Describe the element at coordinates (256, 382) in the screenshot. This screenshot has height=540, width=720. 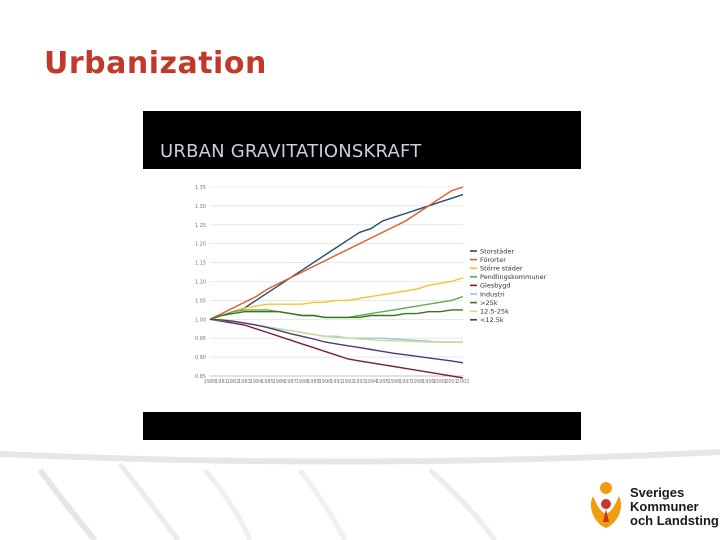
I see `x-tick-label: 1984` at that location.